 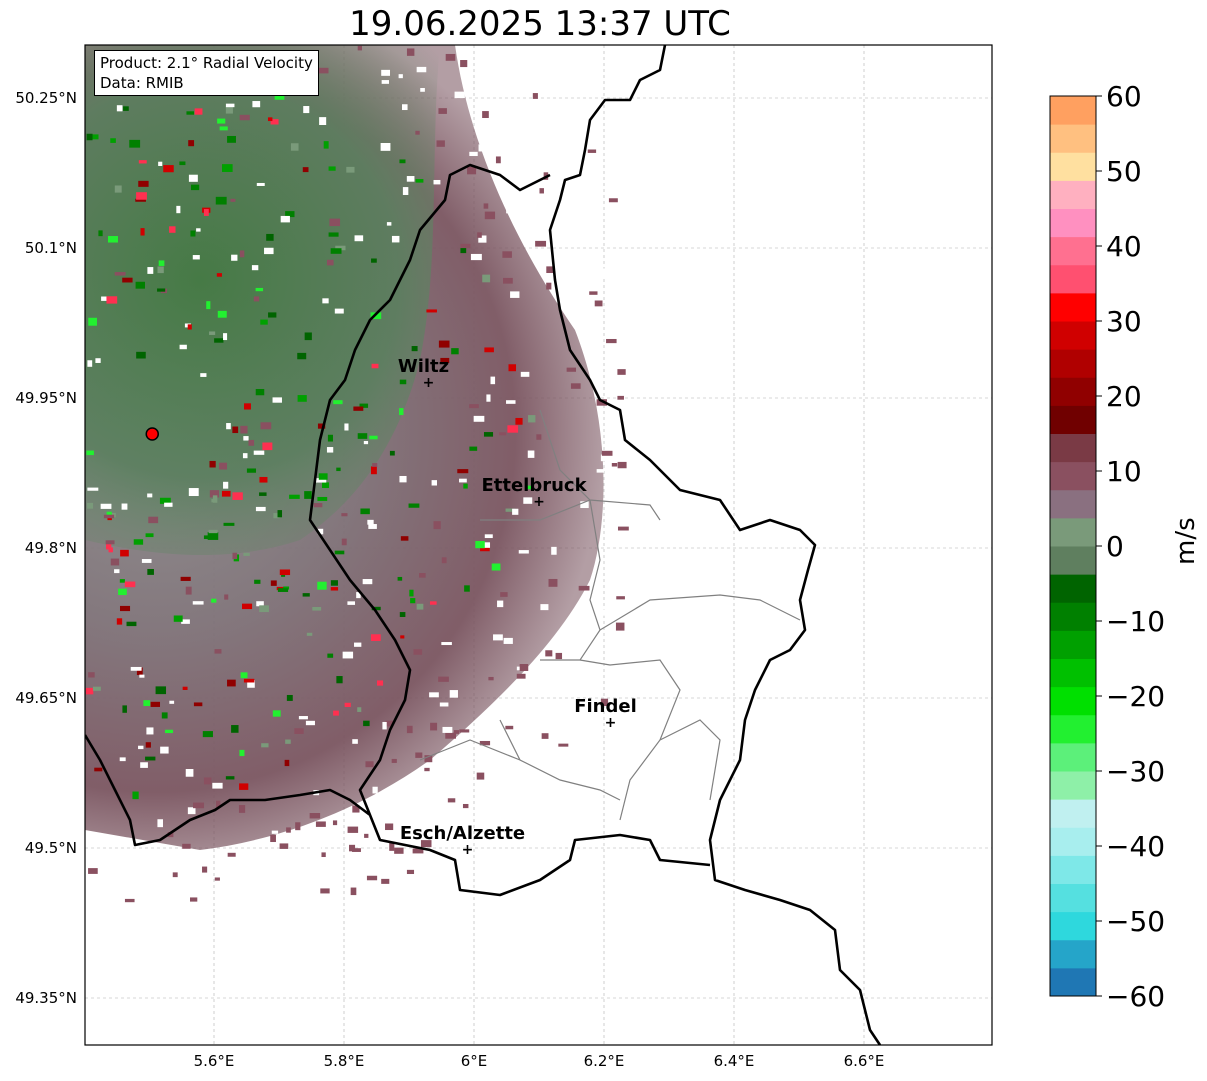 I want to click on lat-tick-label: 49.95°N, so click(x=46, y=398).